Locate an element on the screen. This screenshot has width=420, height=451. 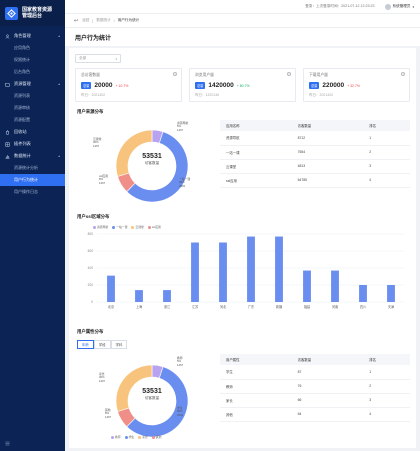
table-cell: 3 is located at coordinates (386, 166).